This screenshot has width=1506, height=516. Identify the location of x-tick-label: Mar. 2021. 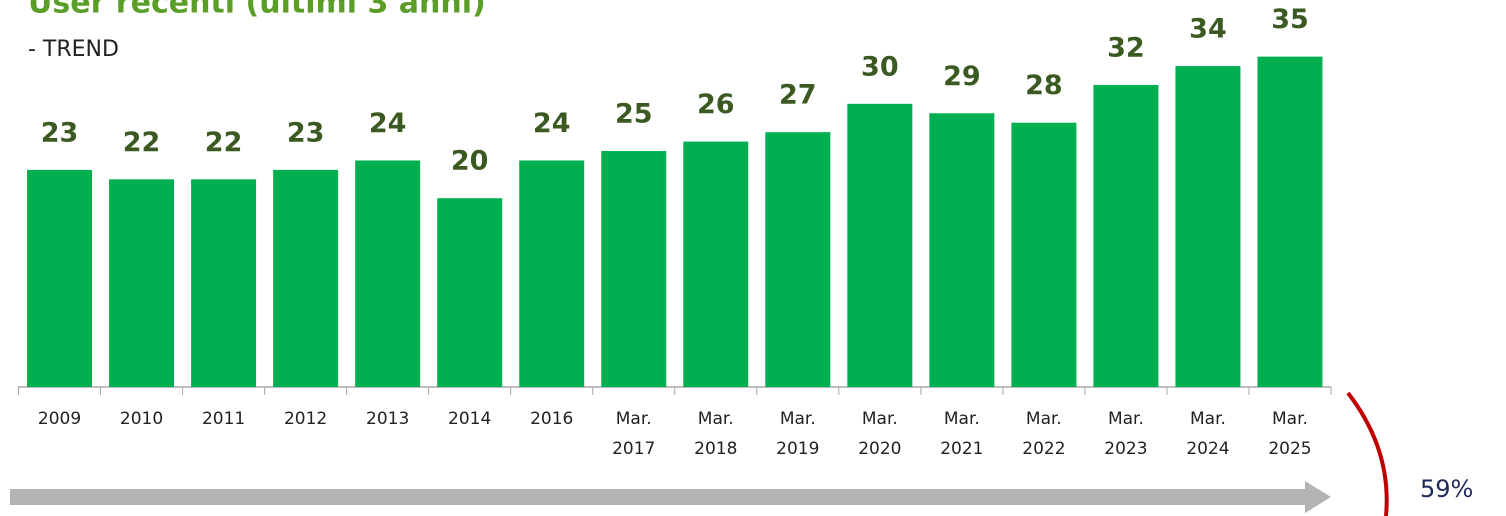
(962, 434).